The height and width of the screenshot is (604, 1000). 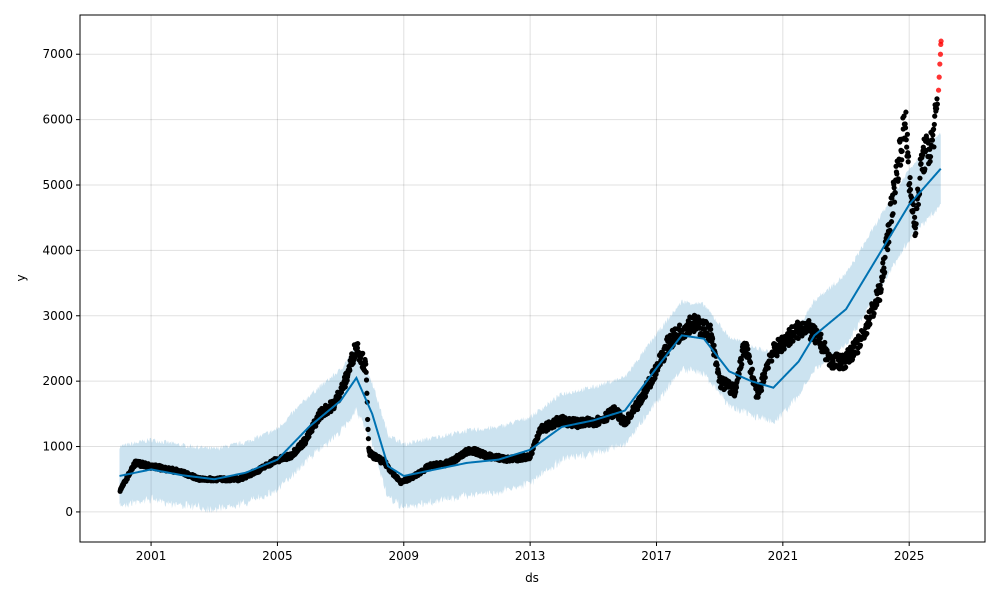 I want to click on x-tick-label: 2009, so click(x=404, y=556).